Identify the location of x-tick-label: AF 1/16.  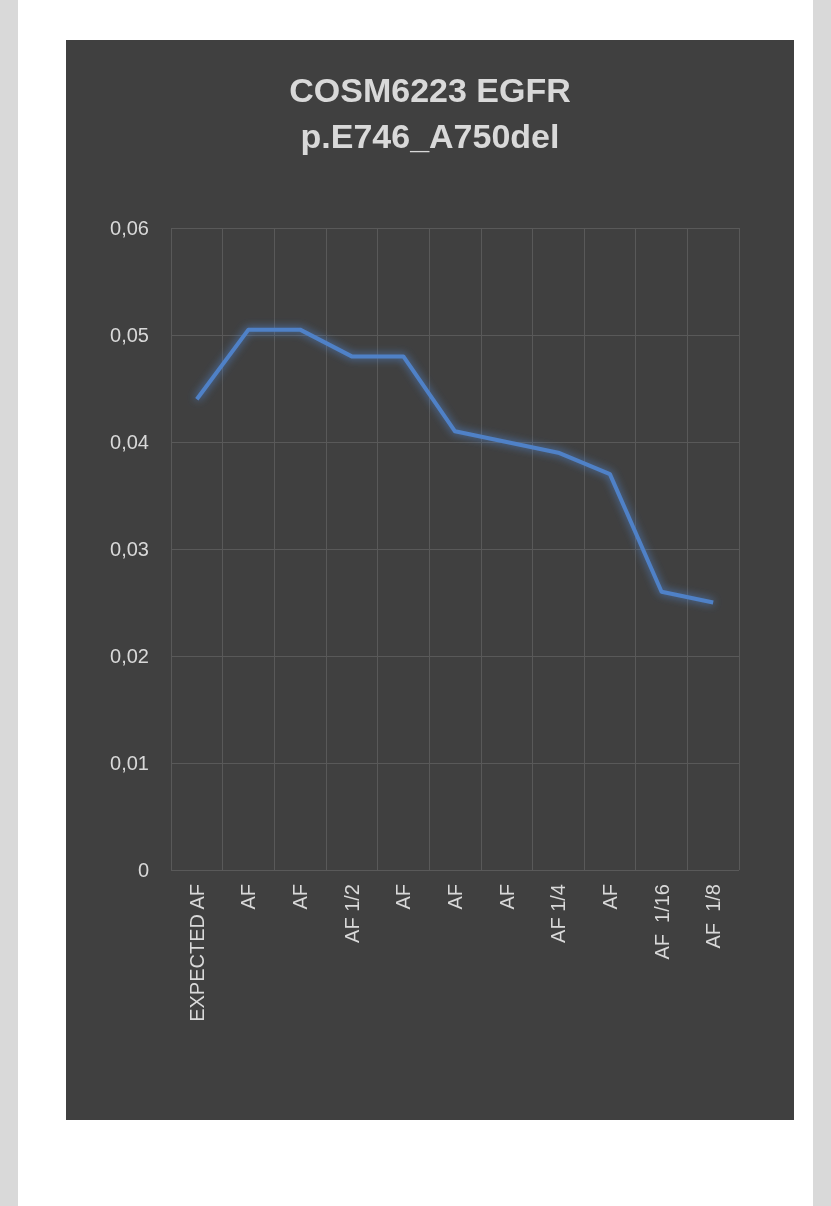
(661, 922).